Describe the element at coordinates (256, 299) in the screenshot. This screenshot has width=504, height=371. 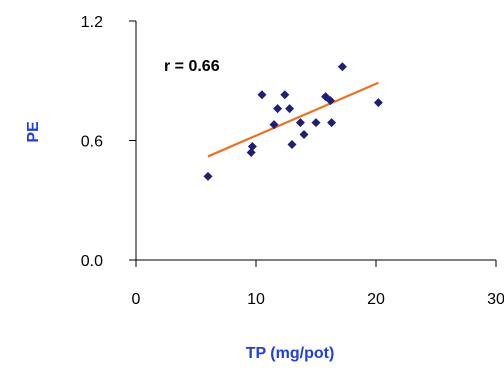
I see `x-tick-label: 10` at that location.